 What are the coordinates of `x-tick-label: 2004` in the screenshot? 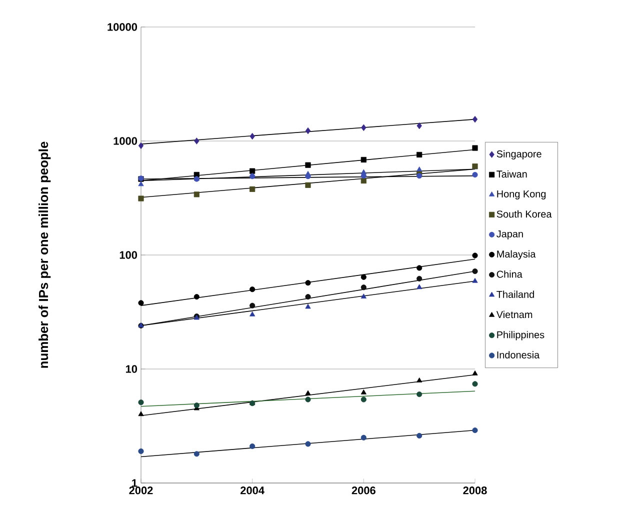 It's located at (252, 490).